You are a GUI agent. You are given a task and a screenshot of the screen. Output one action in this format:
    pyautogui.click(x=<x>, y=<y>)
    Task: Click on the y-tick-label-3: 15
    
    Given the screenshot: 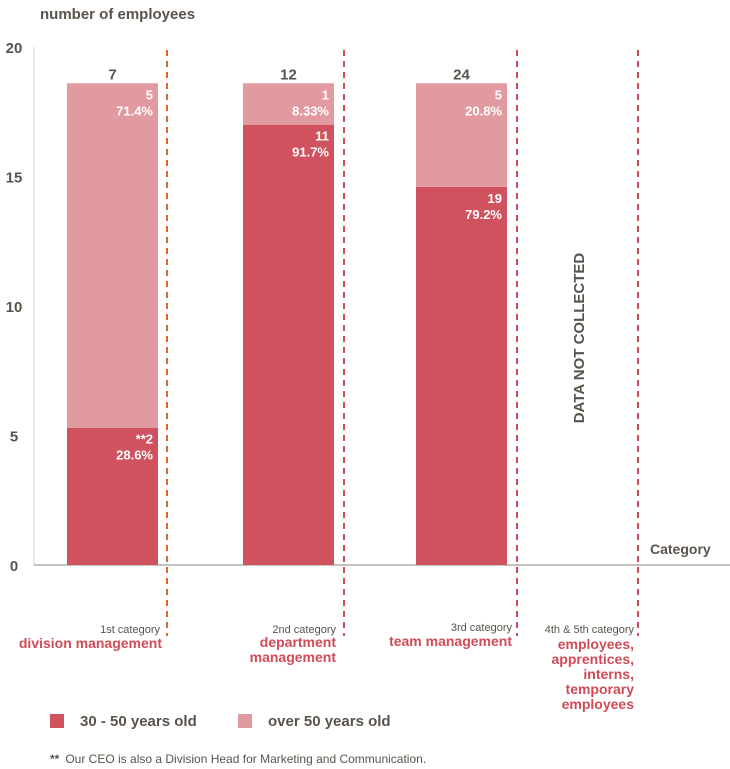 What is the action you would take?
    pyautogui.click(x=14, y=178)
    